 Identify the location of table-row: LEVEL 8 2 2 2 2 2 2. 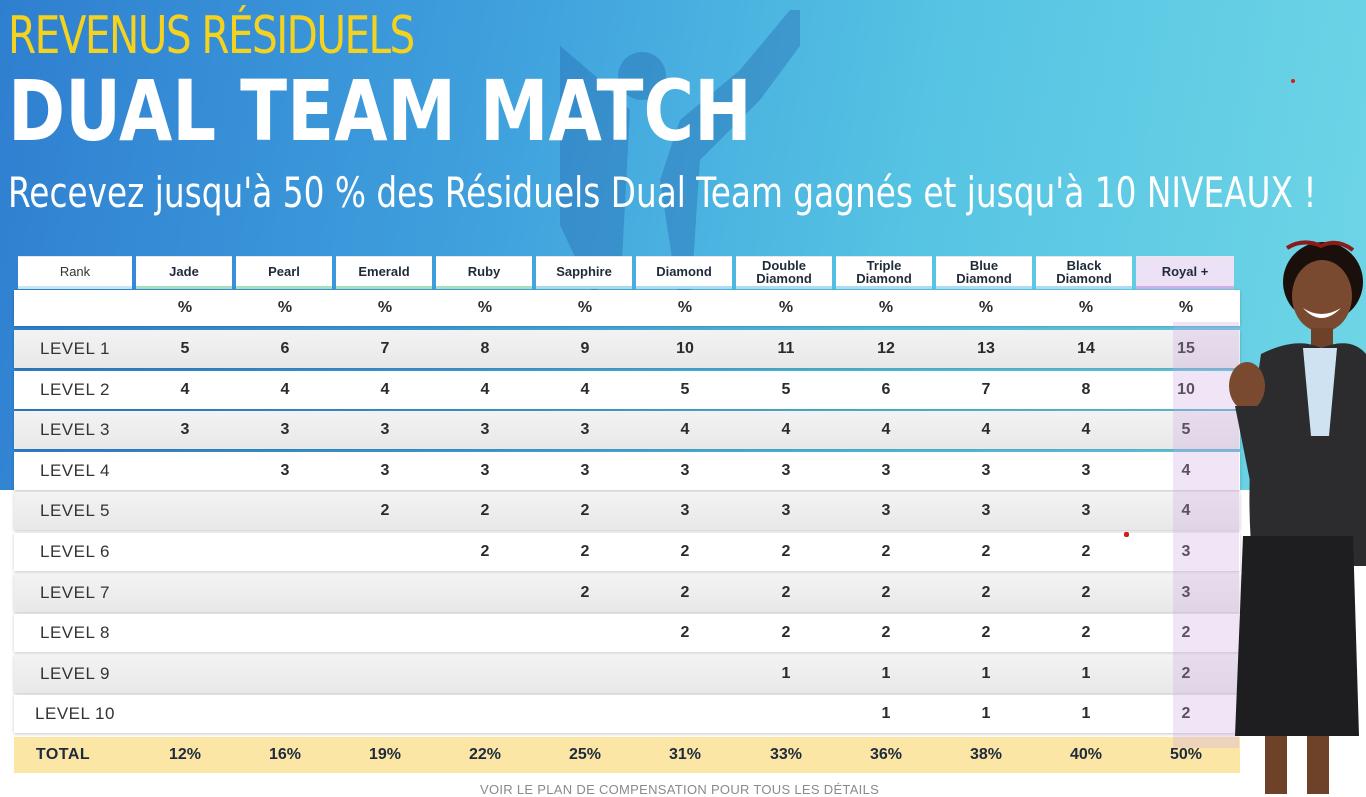
(627, 633).